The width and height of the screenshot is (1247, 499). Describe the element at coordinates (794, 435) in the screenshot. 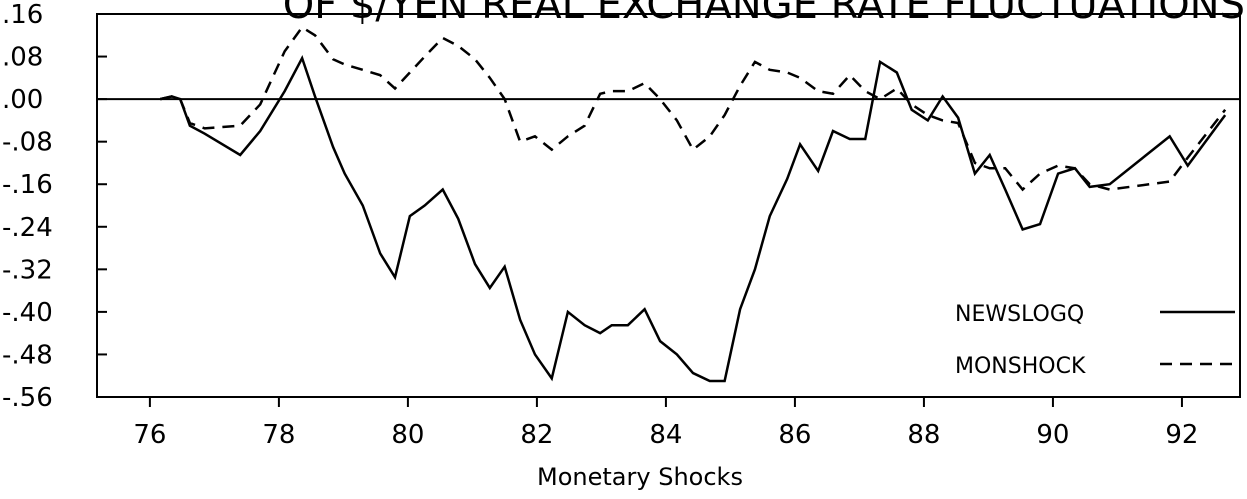

I see `x-tick-label: 86` at that location.